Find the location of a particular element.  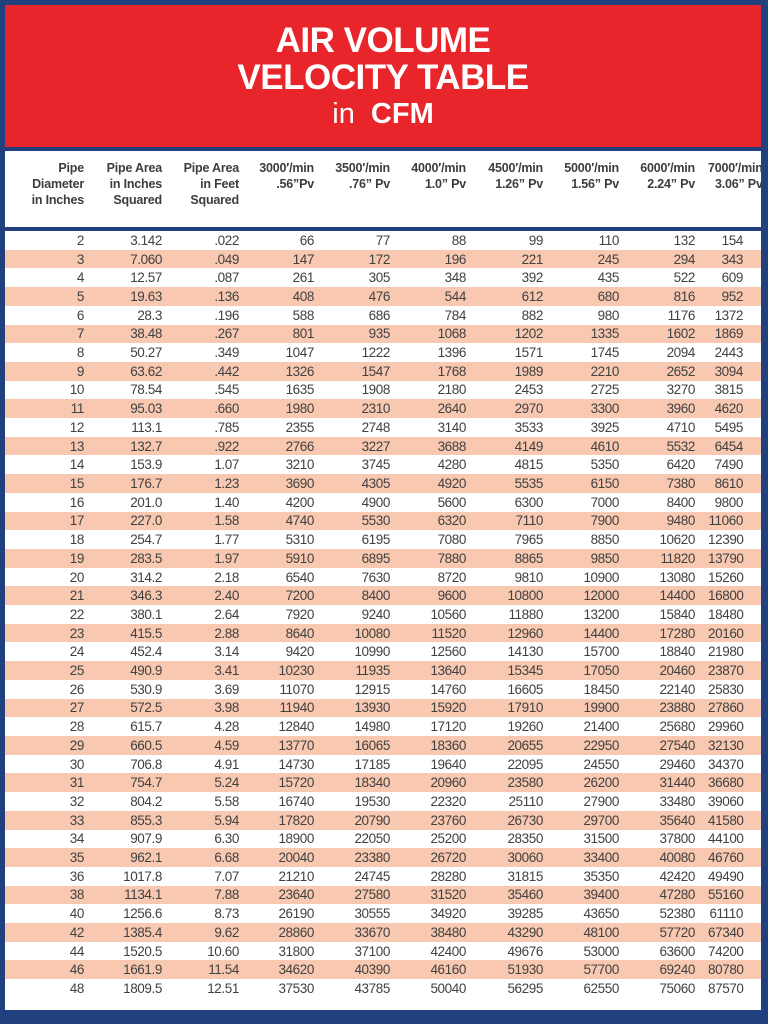

cell: 21400 is located at coordinates (601, 727).